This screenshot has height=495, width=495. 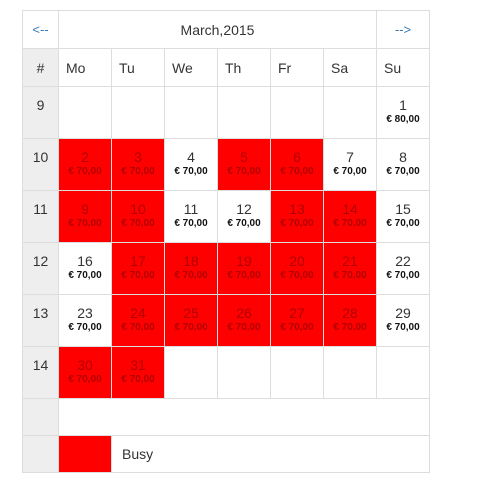 I want to click on month-title: March,2015, so click(x=217, y=29).